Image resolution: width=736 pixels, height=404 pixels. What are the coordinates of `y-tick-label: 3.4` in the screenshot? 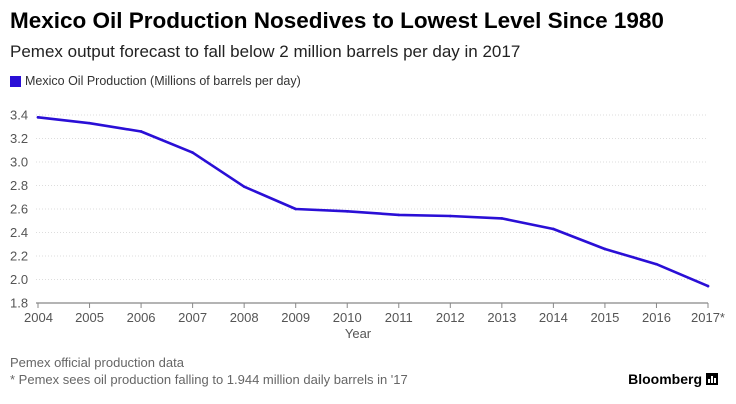 It's located at (19, 115).